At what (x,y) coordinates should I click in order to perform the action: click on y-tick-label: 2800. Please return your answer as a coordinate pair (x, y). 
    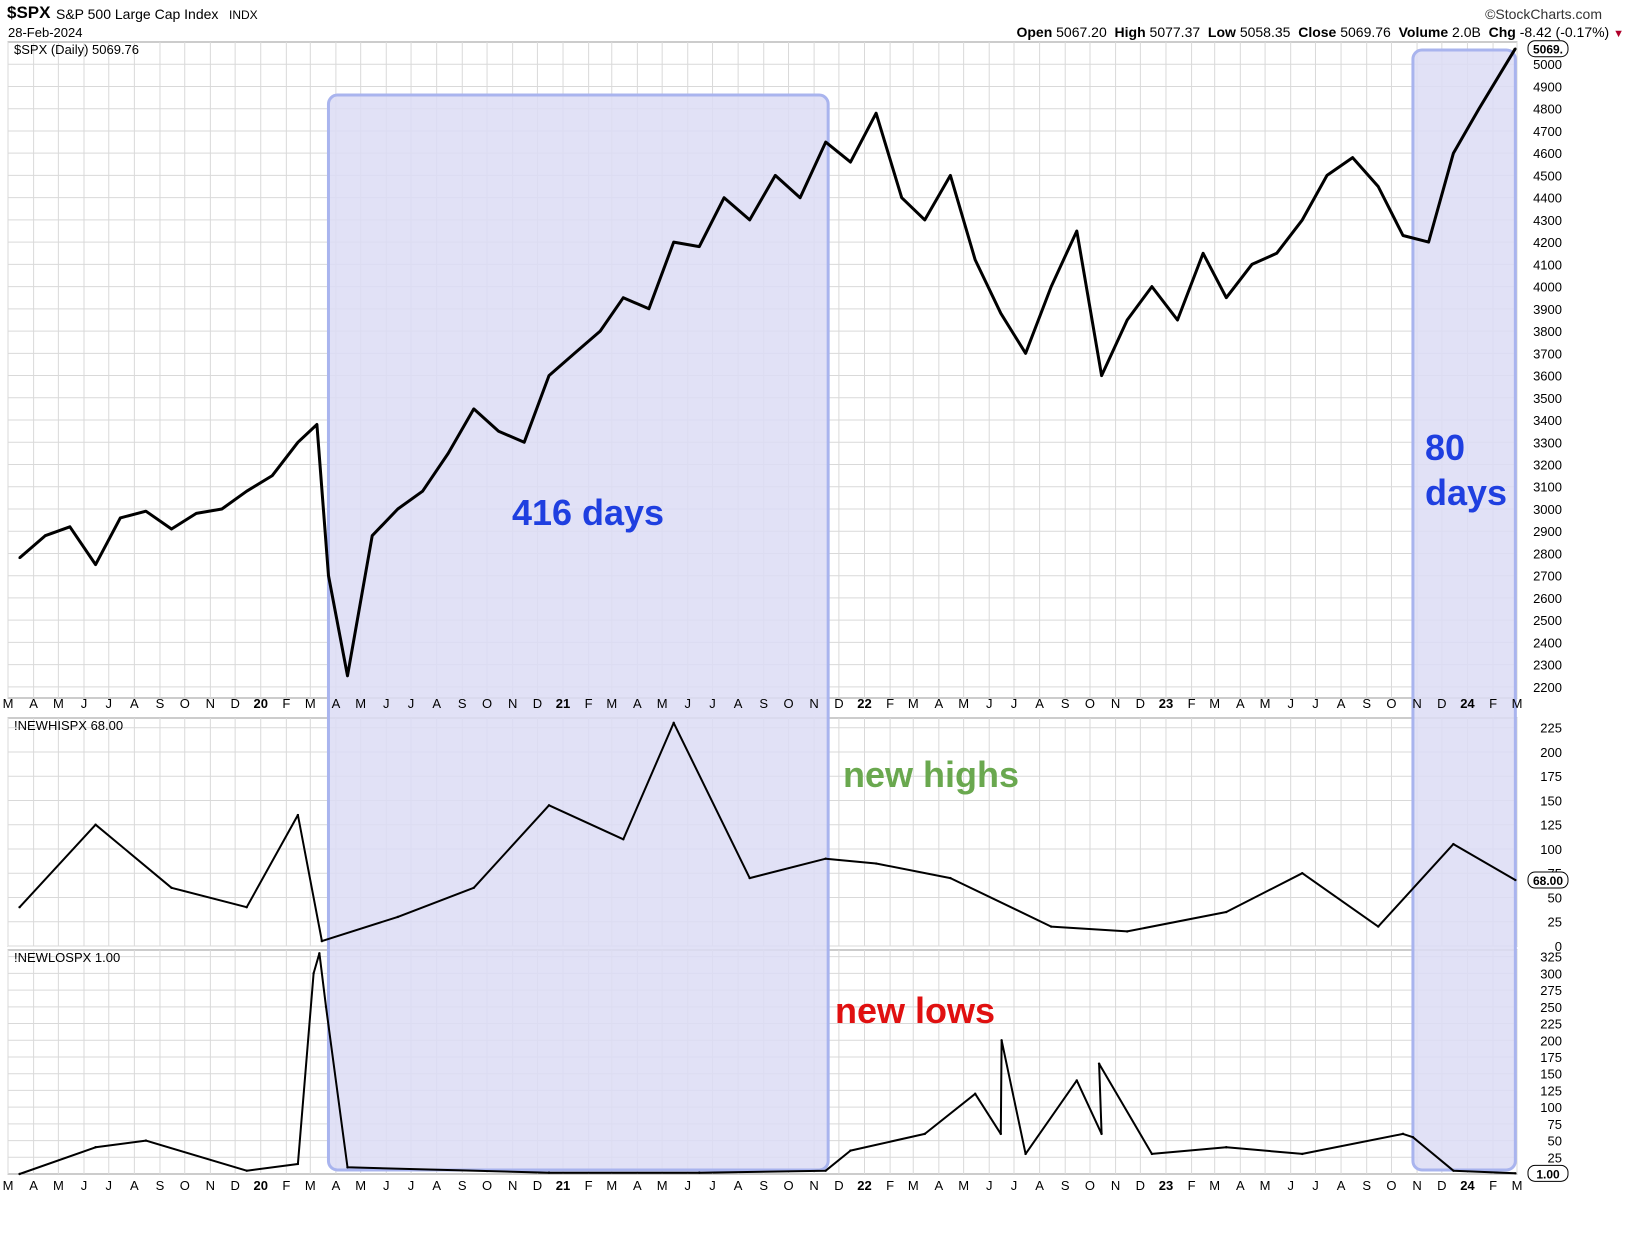
    Looking at the image, I should click on (1547, 553).